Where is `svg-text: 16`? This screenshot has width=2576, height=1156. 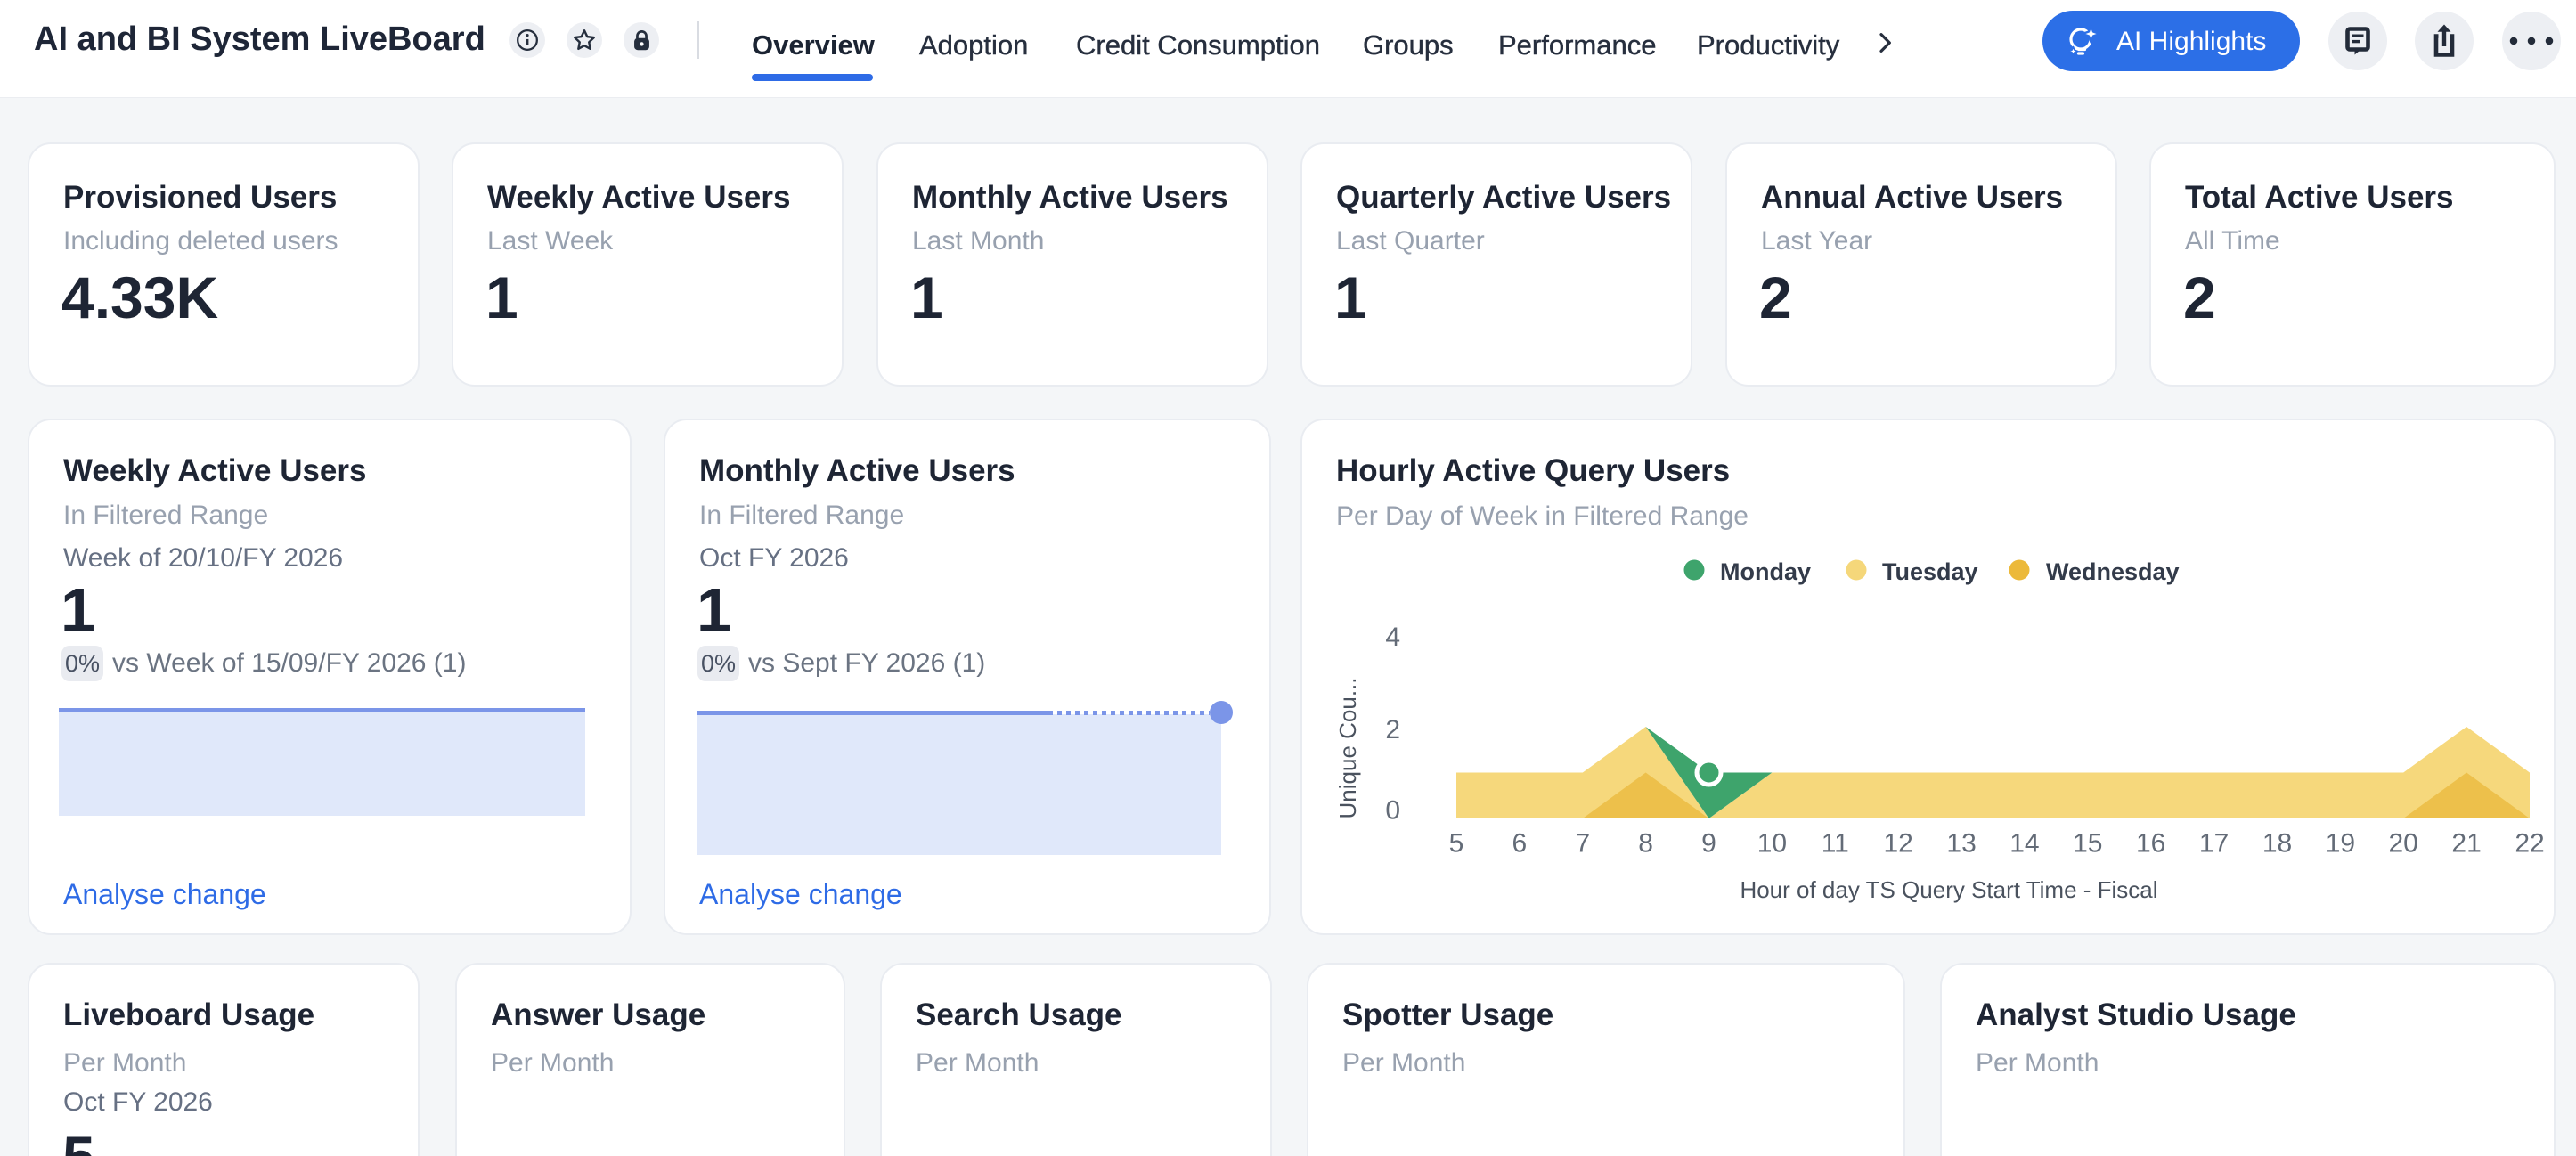
svg-text: 16 is located at coordinates (2151, 844).